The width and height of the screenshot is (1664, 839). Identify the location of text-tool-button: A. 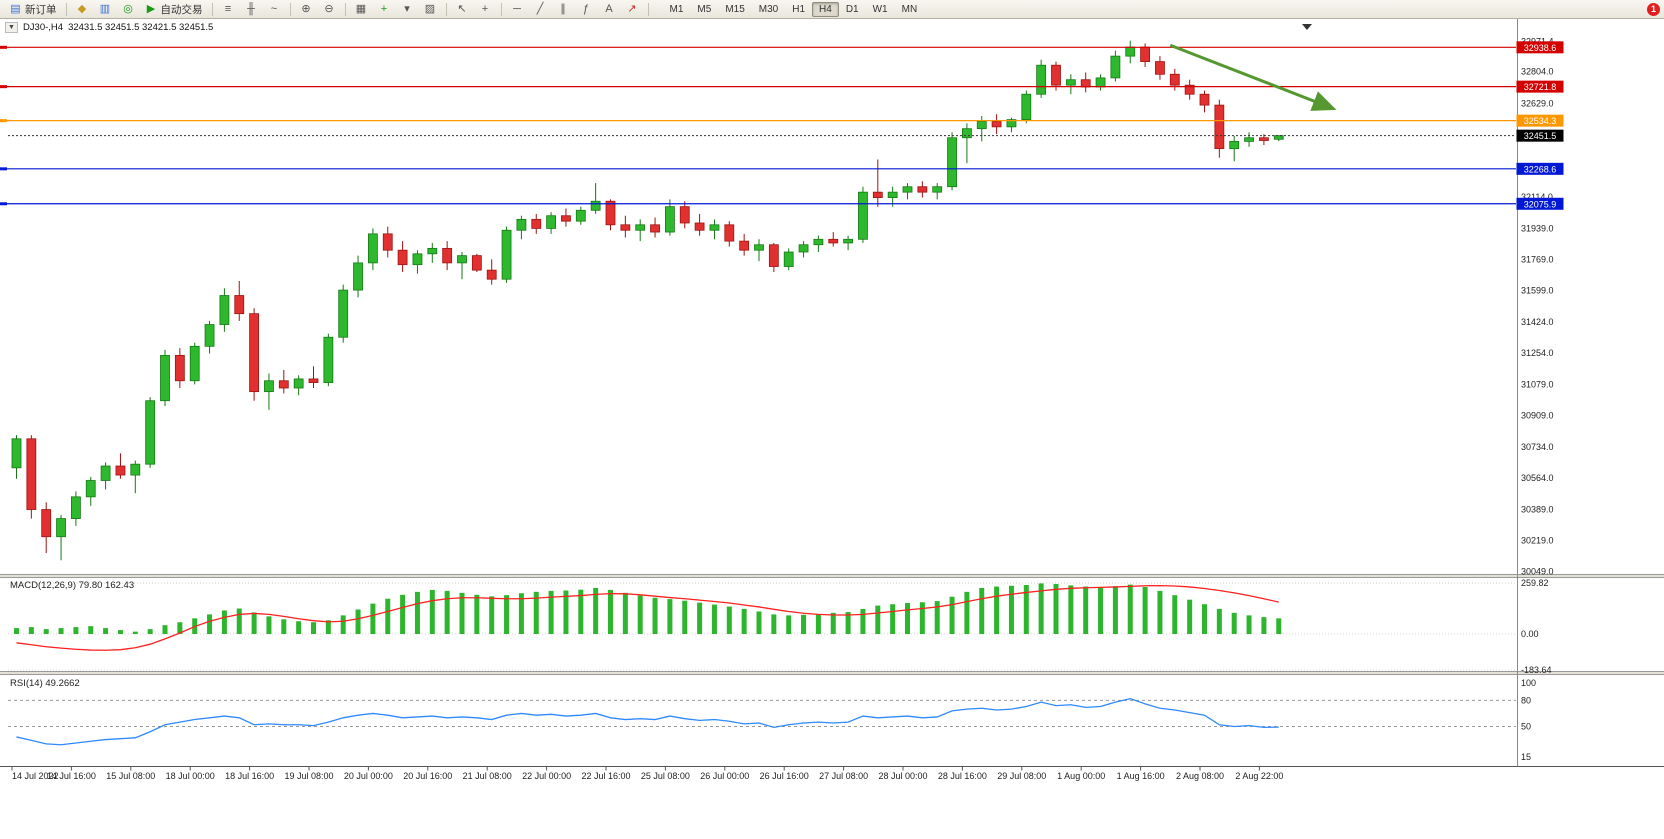
(609, 9).